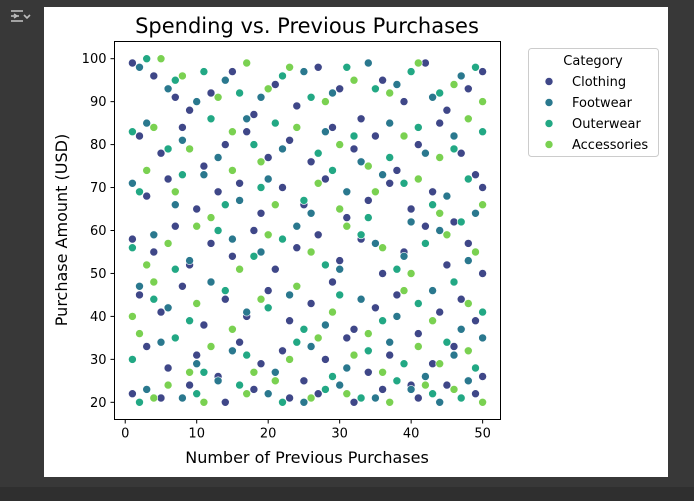 This screenshot has width=694, height=501. What do you see at coordinates (98, 188) in the screenshot?
I see `y-tick-label: 70` at bounding box center [98, 188].